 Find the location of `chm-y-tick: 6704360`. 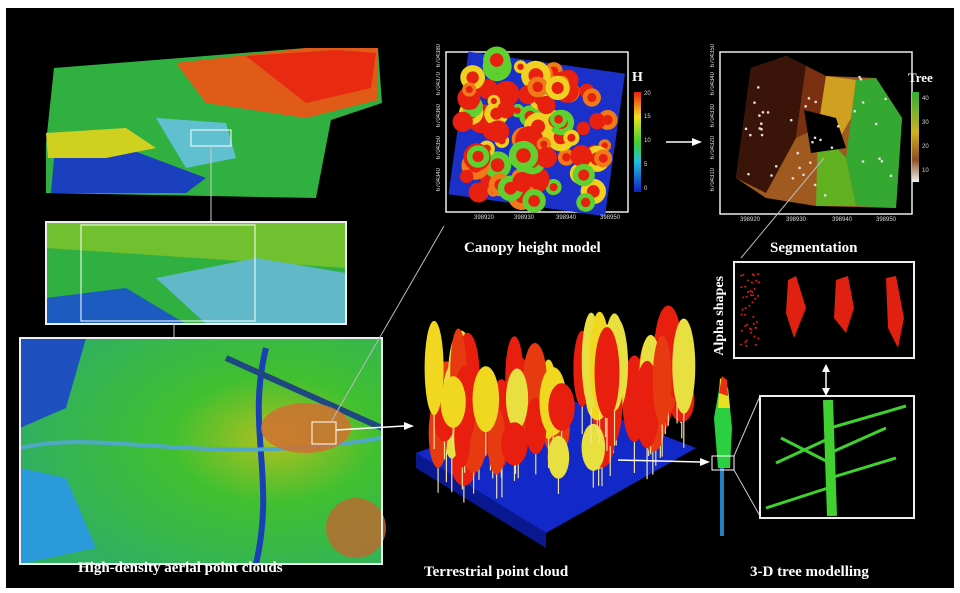

chm-y-tick: 6704360 is located at coordinates (439, 116).